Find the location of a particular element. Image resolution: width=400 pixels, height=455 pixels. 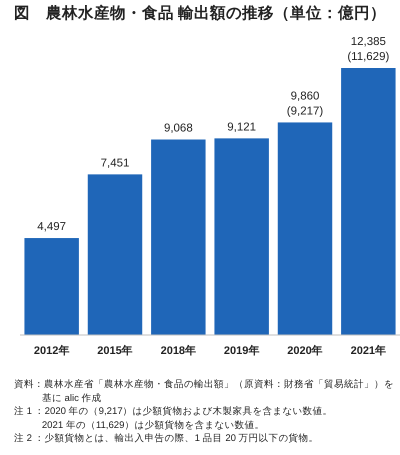

x-tick-label: 2020年 is located at coordinates (305, 350).